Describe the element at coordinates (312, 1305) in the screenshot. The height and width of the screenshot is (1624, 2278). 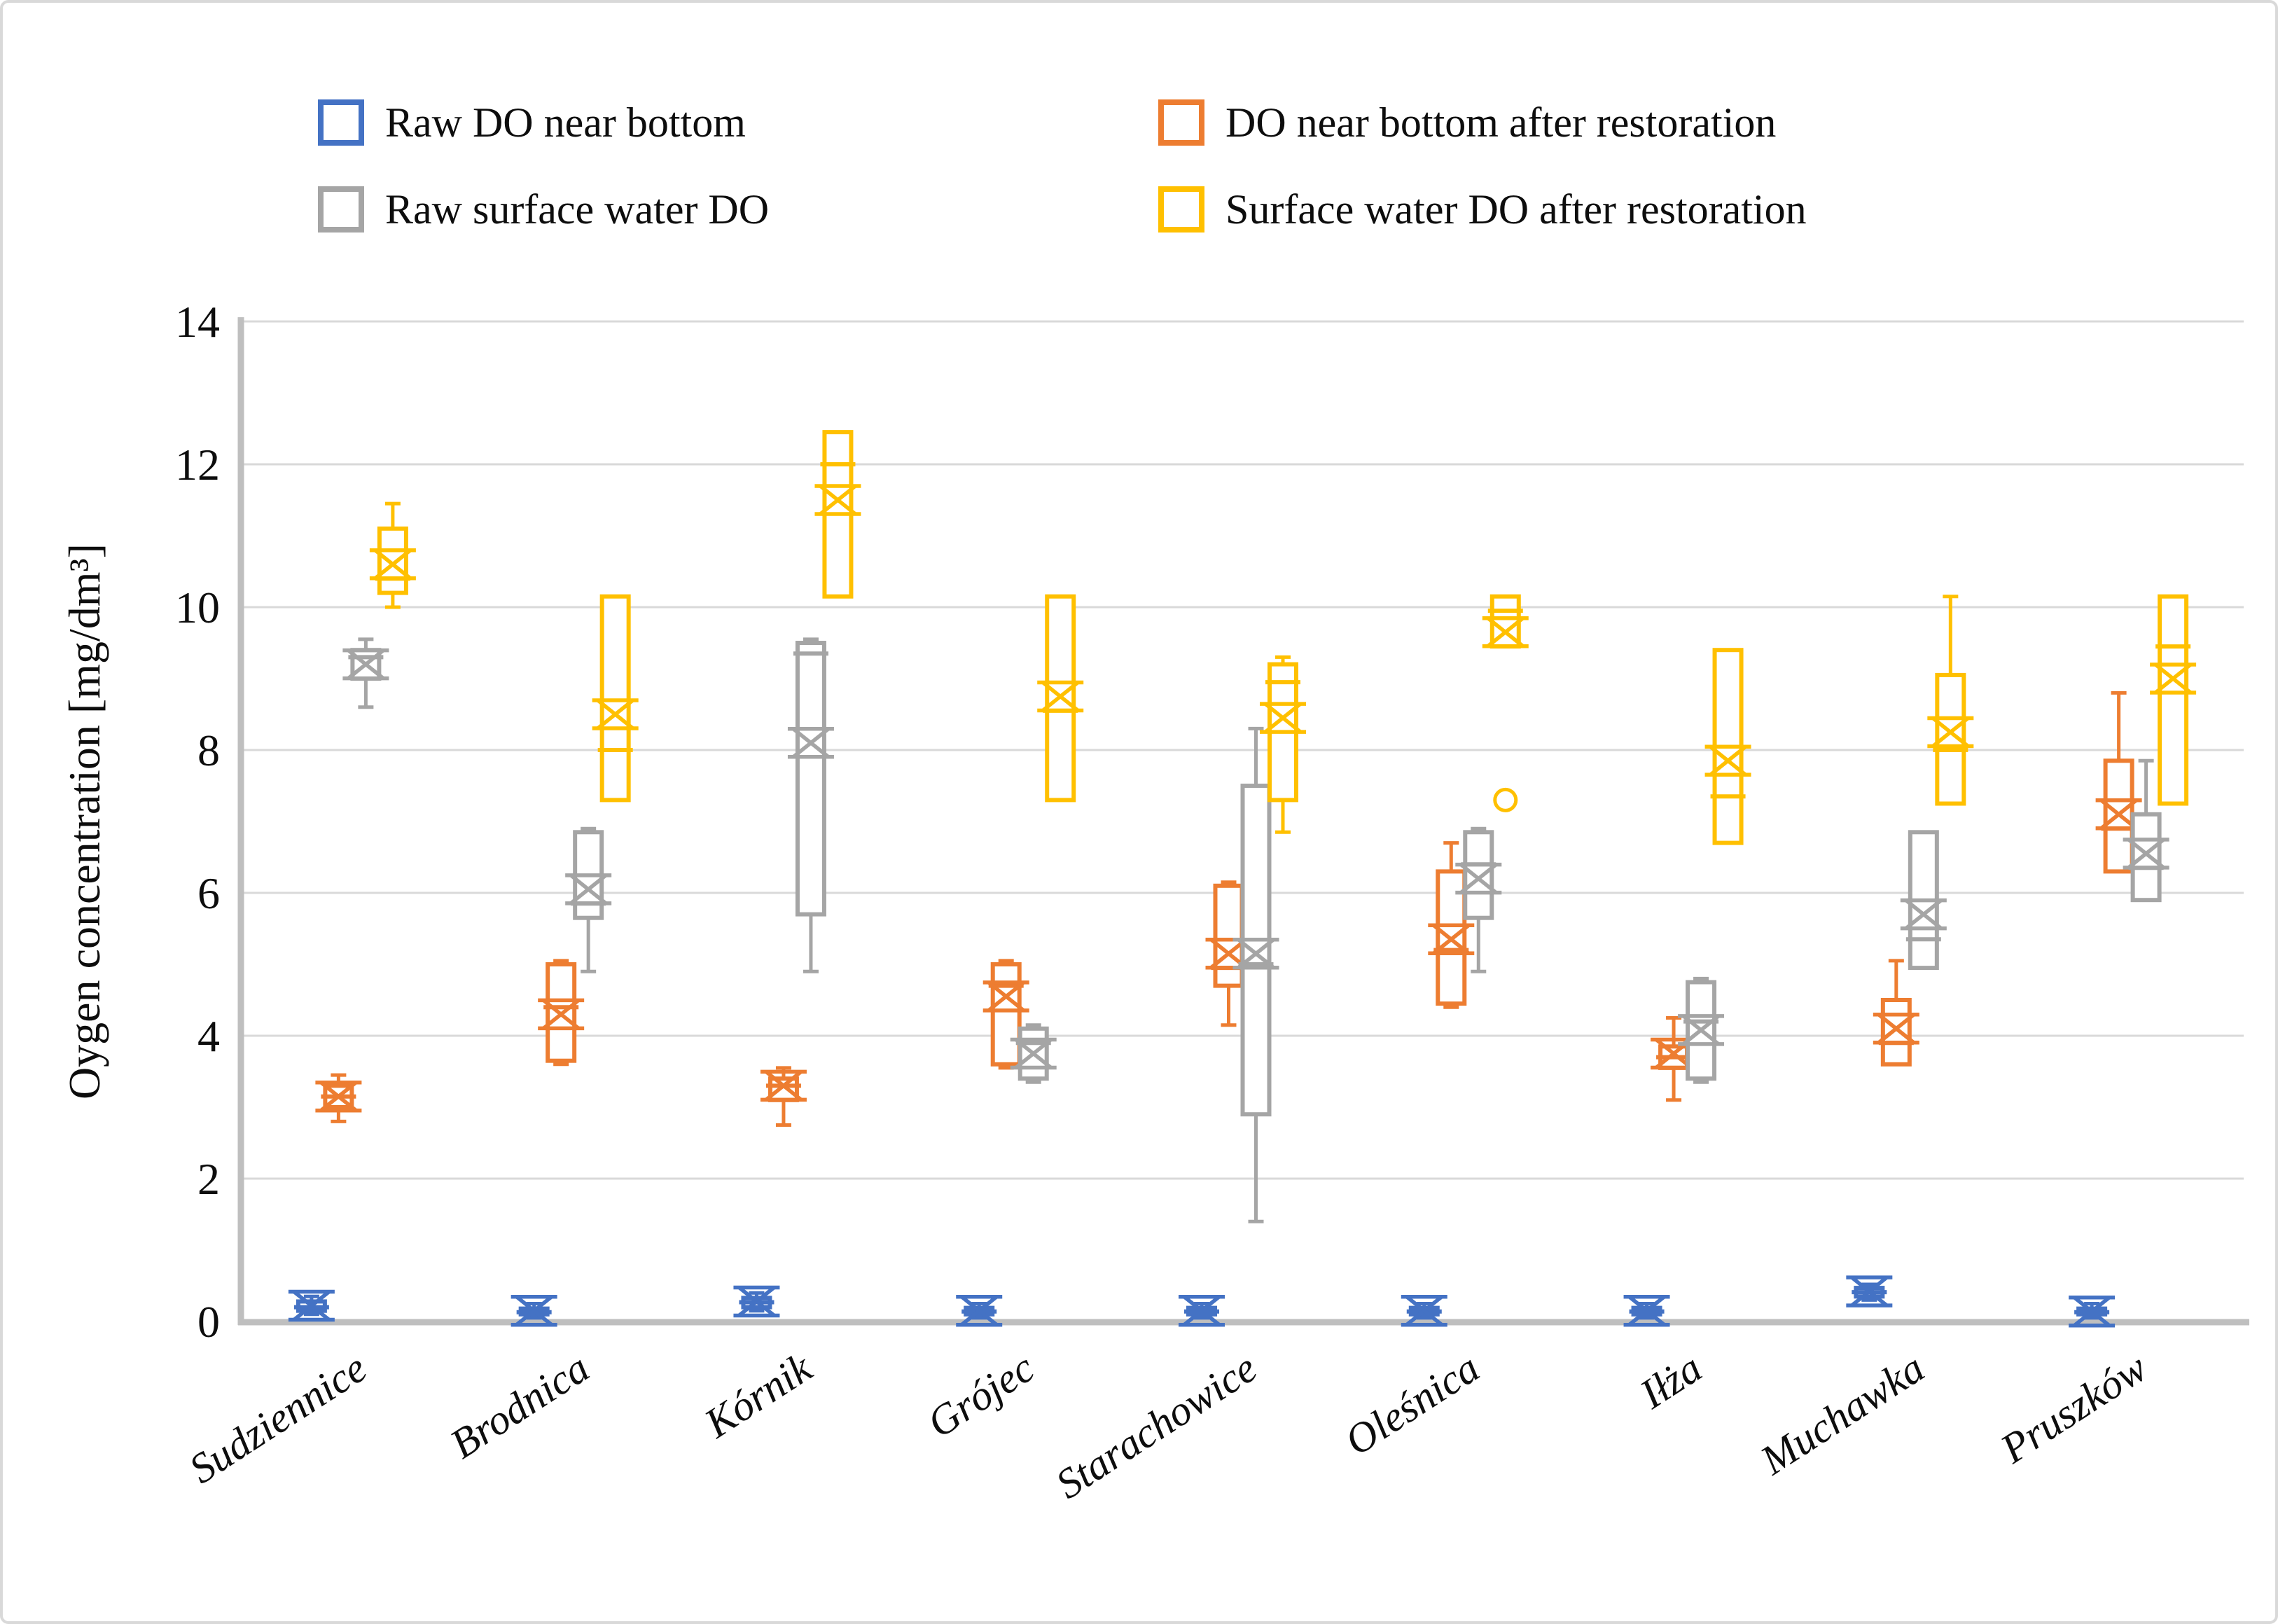
I see `mean-marker-diag2-series1-cat1` at that location.